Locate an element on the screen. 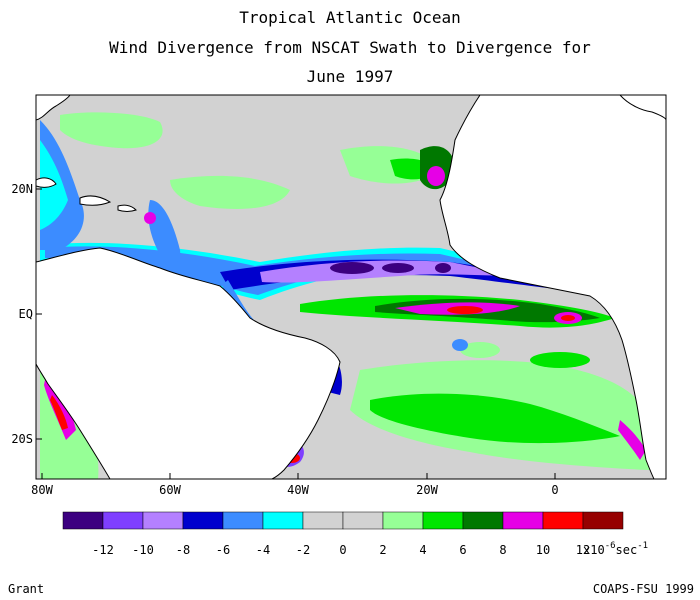  cuba-island is located at coordinates (95, 200).